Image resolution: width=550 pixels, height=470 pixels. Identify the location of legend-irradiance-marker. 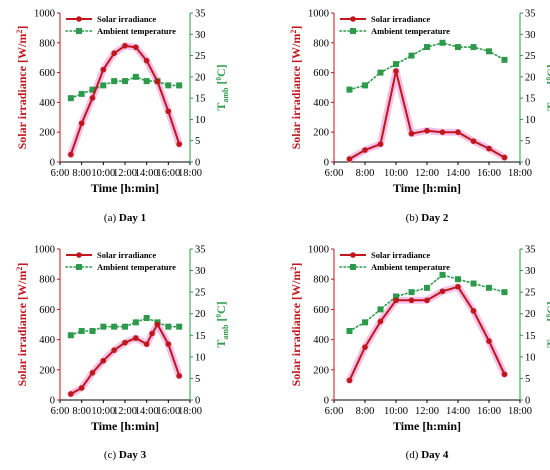
(353, 19).